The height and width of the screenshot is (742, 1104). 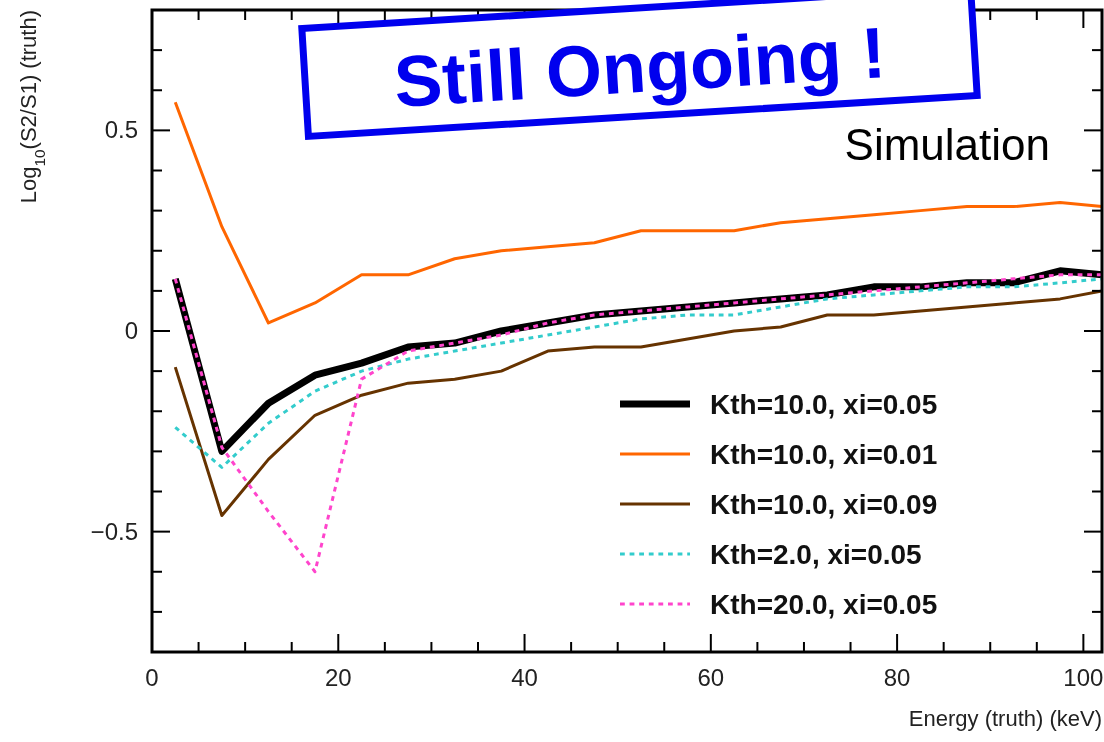 I want to click on y-tick-label: 0, so click(x=131, y=330).